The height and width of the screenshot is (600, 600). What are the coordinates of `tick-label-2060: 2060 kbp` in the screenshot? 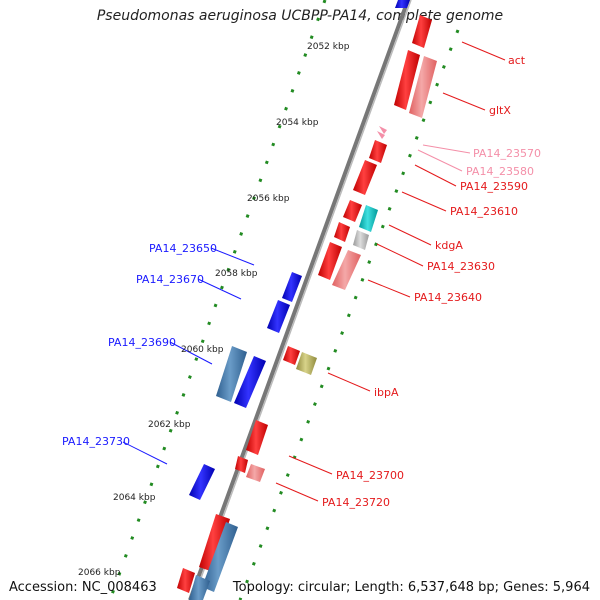 It's located at (202, 350).